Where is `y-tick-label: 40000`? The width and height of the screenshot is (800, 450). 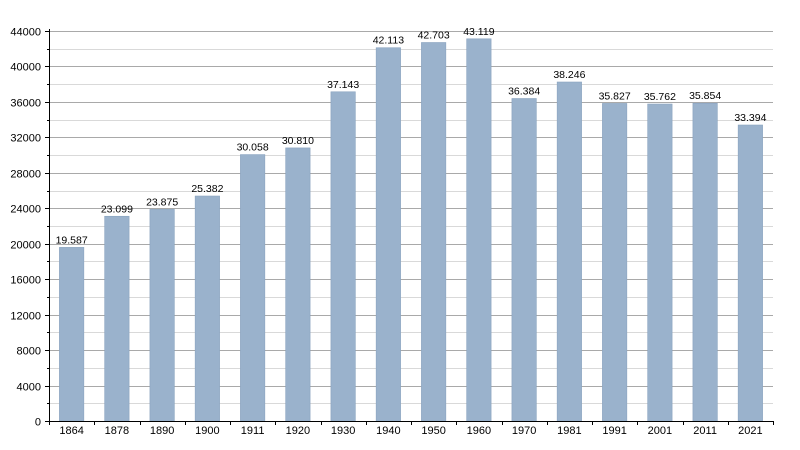
y-tick-label: 40000 is located at coordinates (25, 68).